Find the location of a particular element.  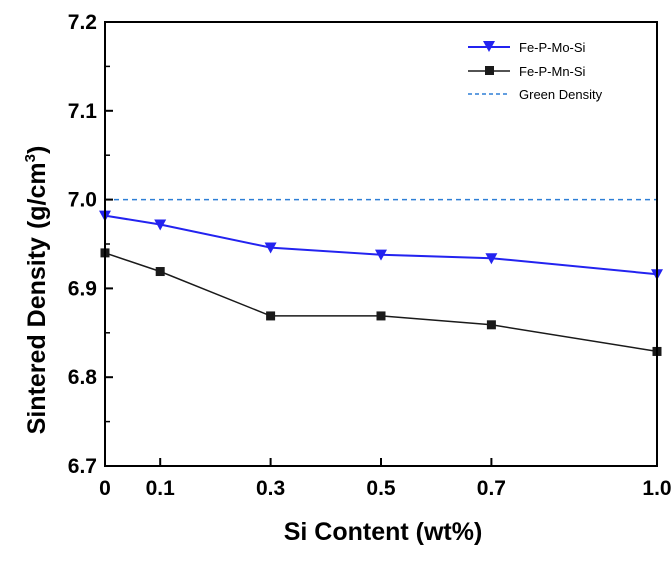

legend-marker-mn is located at coordinates (489, 70).